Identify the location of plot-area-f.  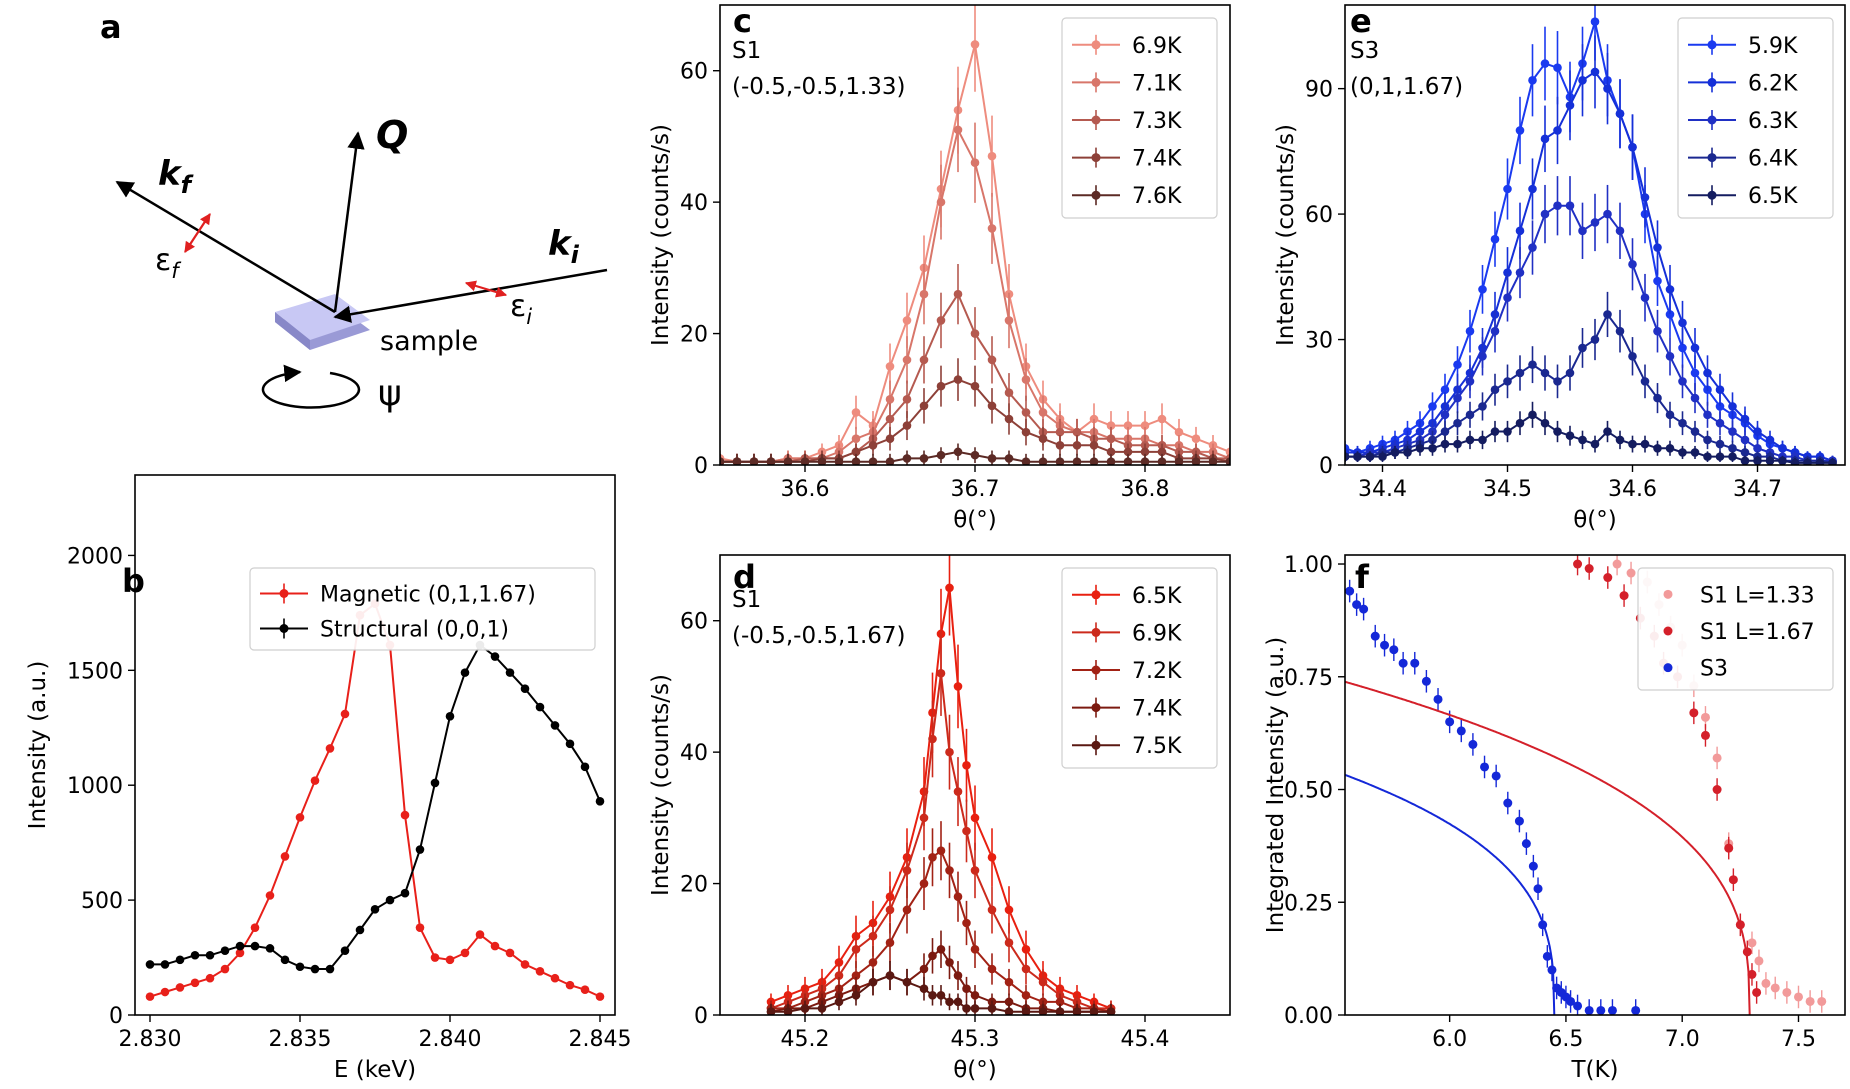
(1586, 785).